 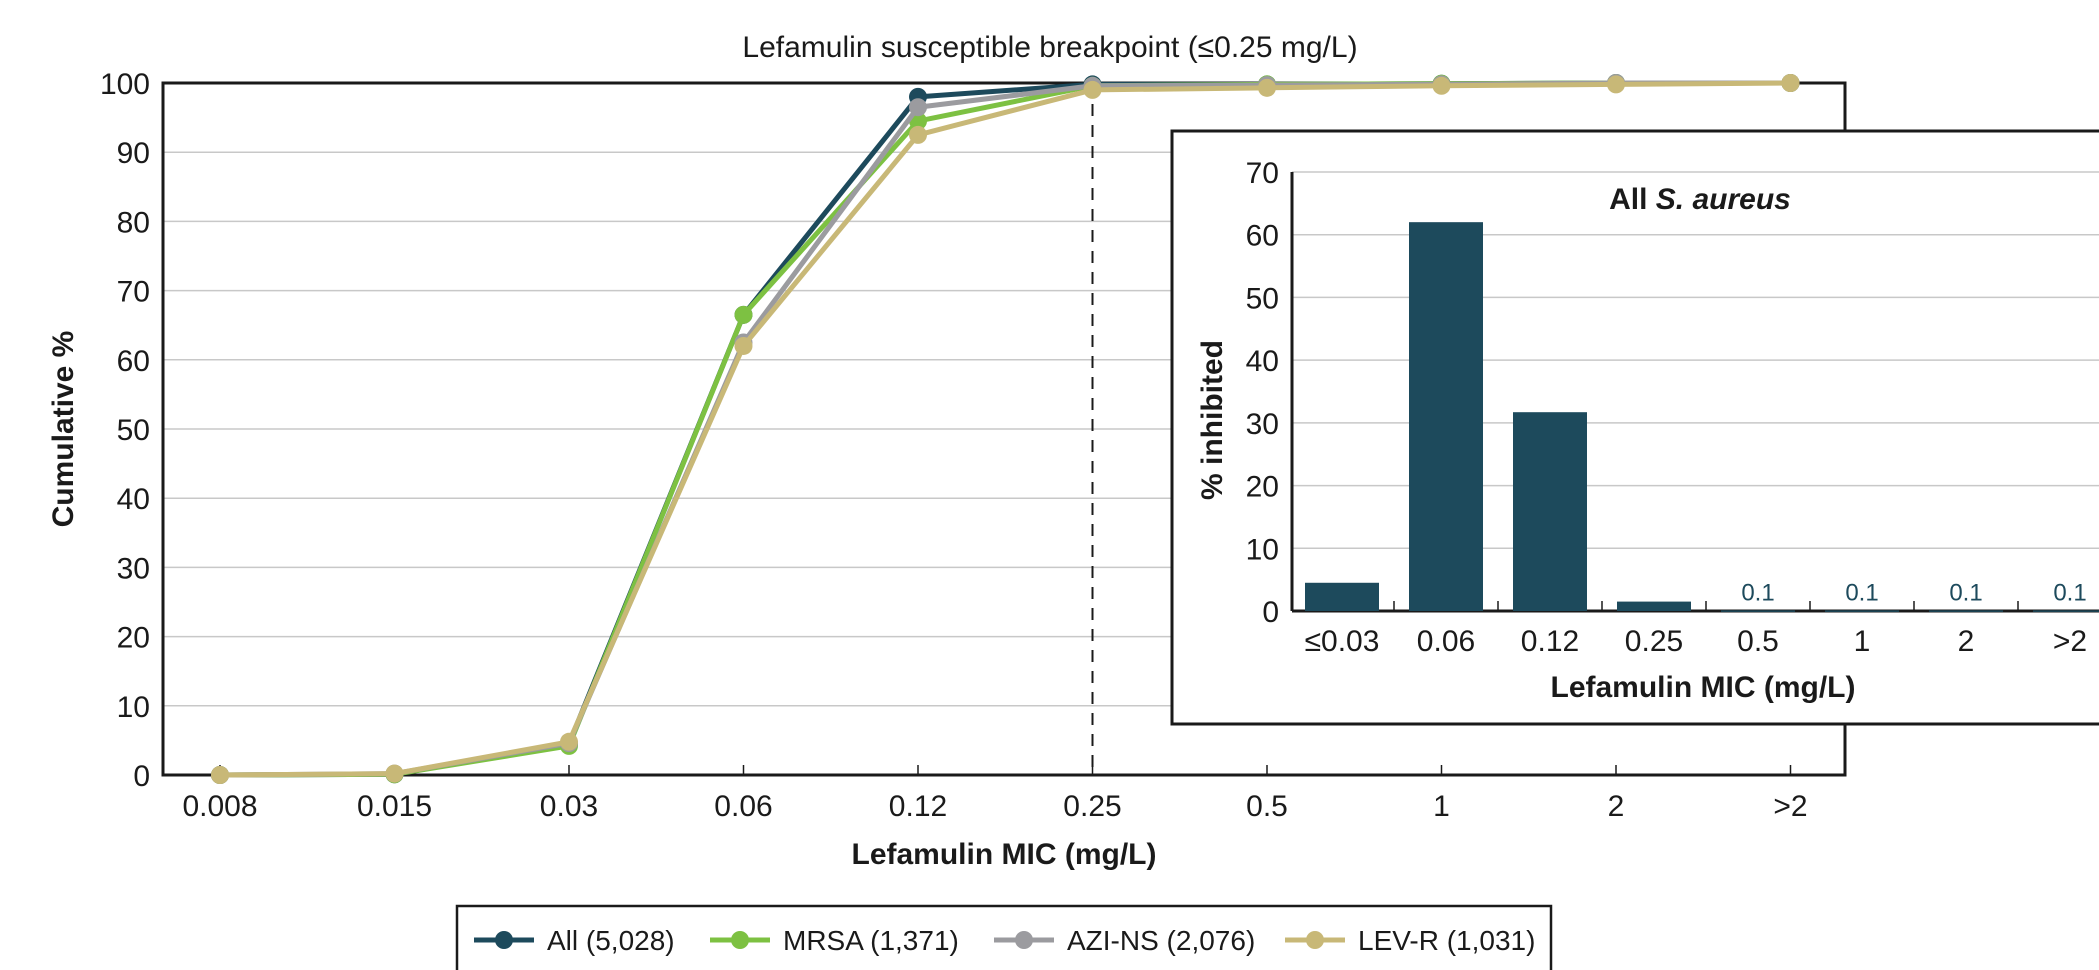 What do you see at coordinates (995, 794) in the screenshot?
I see `main-x-tick-labels: 0.008 0.015 0.03 0.06 0.12 0.25 0.5 1 2 >2` at bounding box center [995, 794].